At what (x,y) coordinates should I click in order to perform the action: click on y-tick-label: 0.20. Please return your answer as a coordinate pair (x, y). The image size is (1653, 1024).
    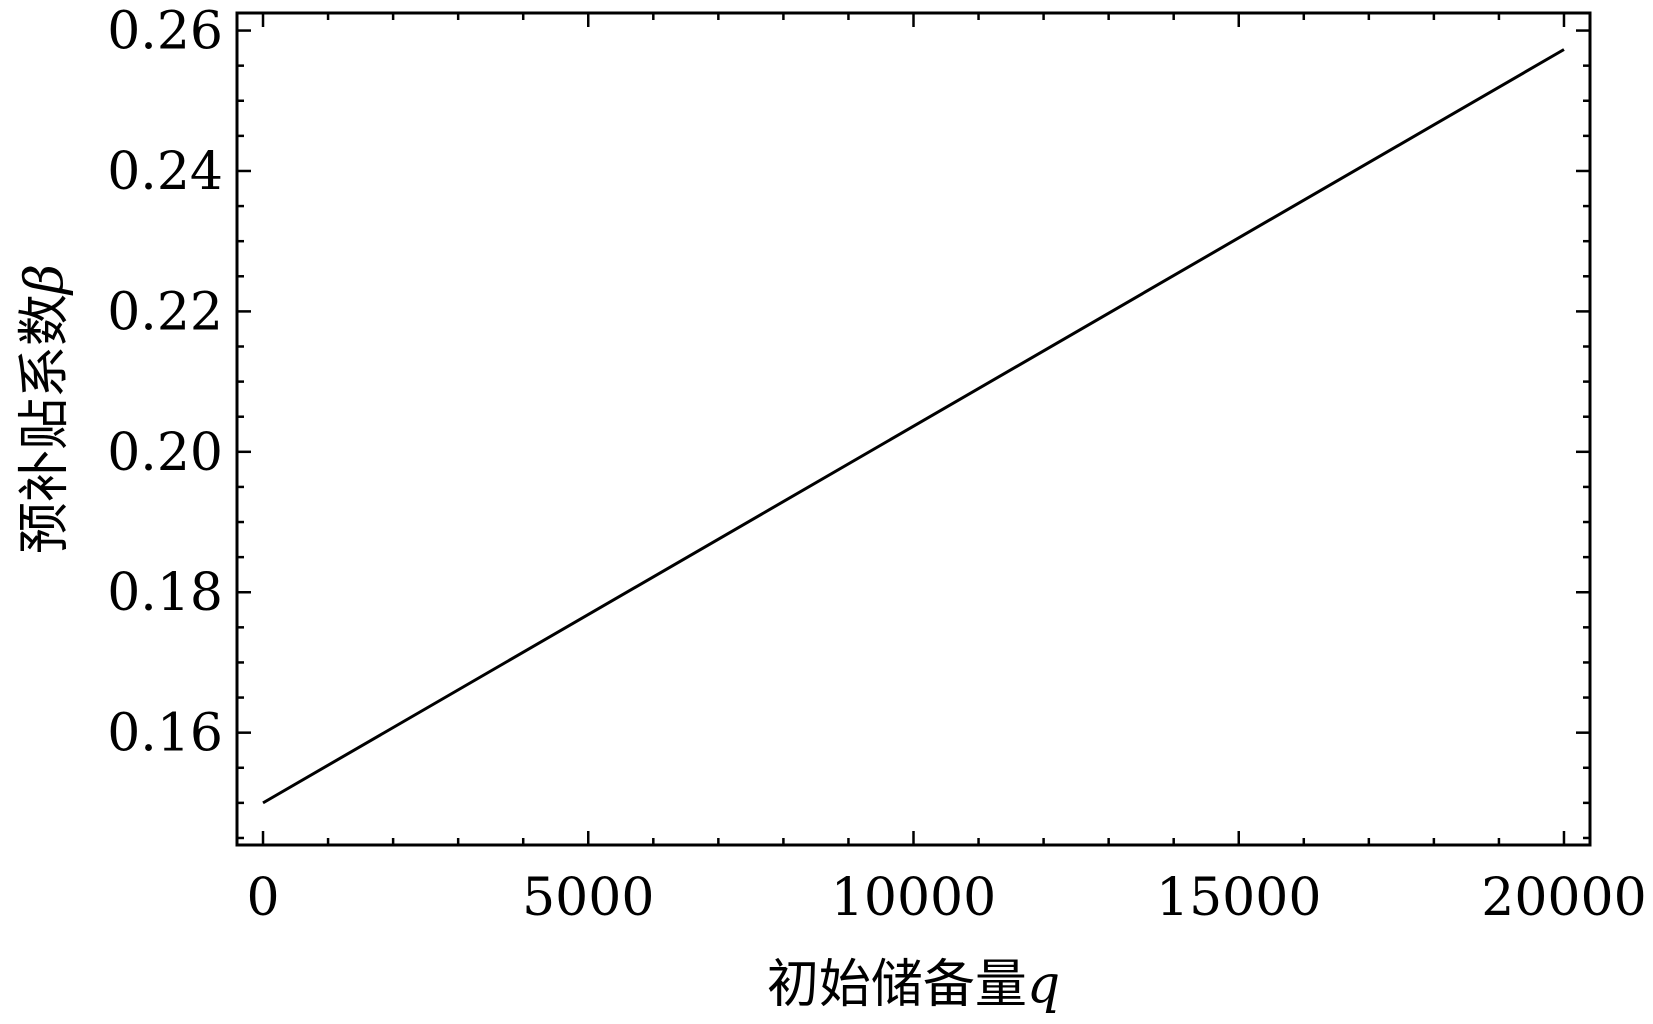
    Looking at the image, I should click on (165, 453).